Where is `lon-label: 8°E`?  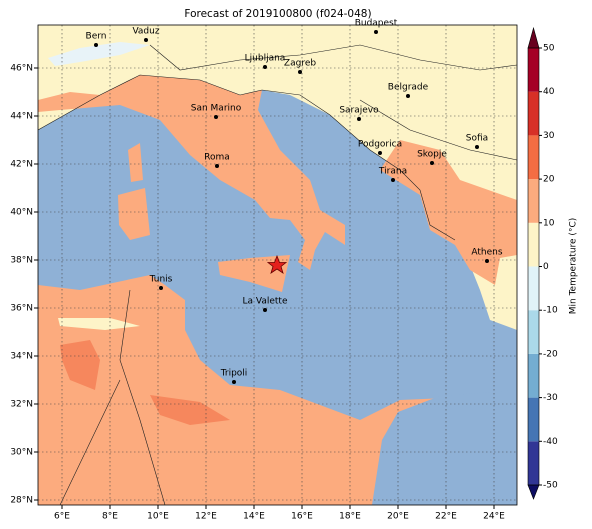 lon-label: 8°E is located at coordinates (110, 517).